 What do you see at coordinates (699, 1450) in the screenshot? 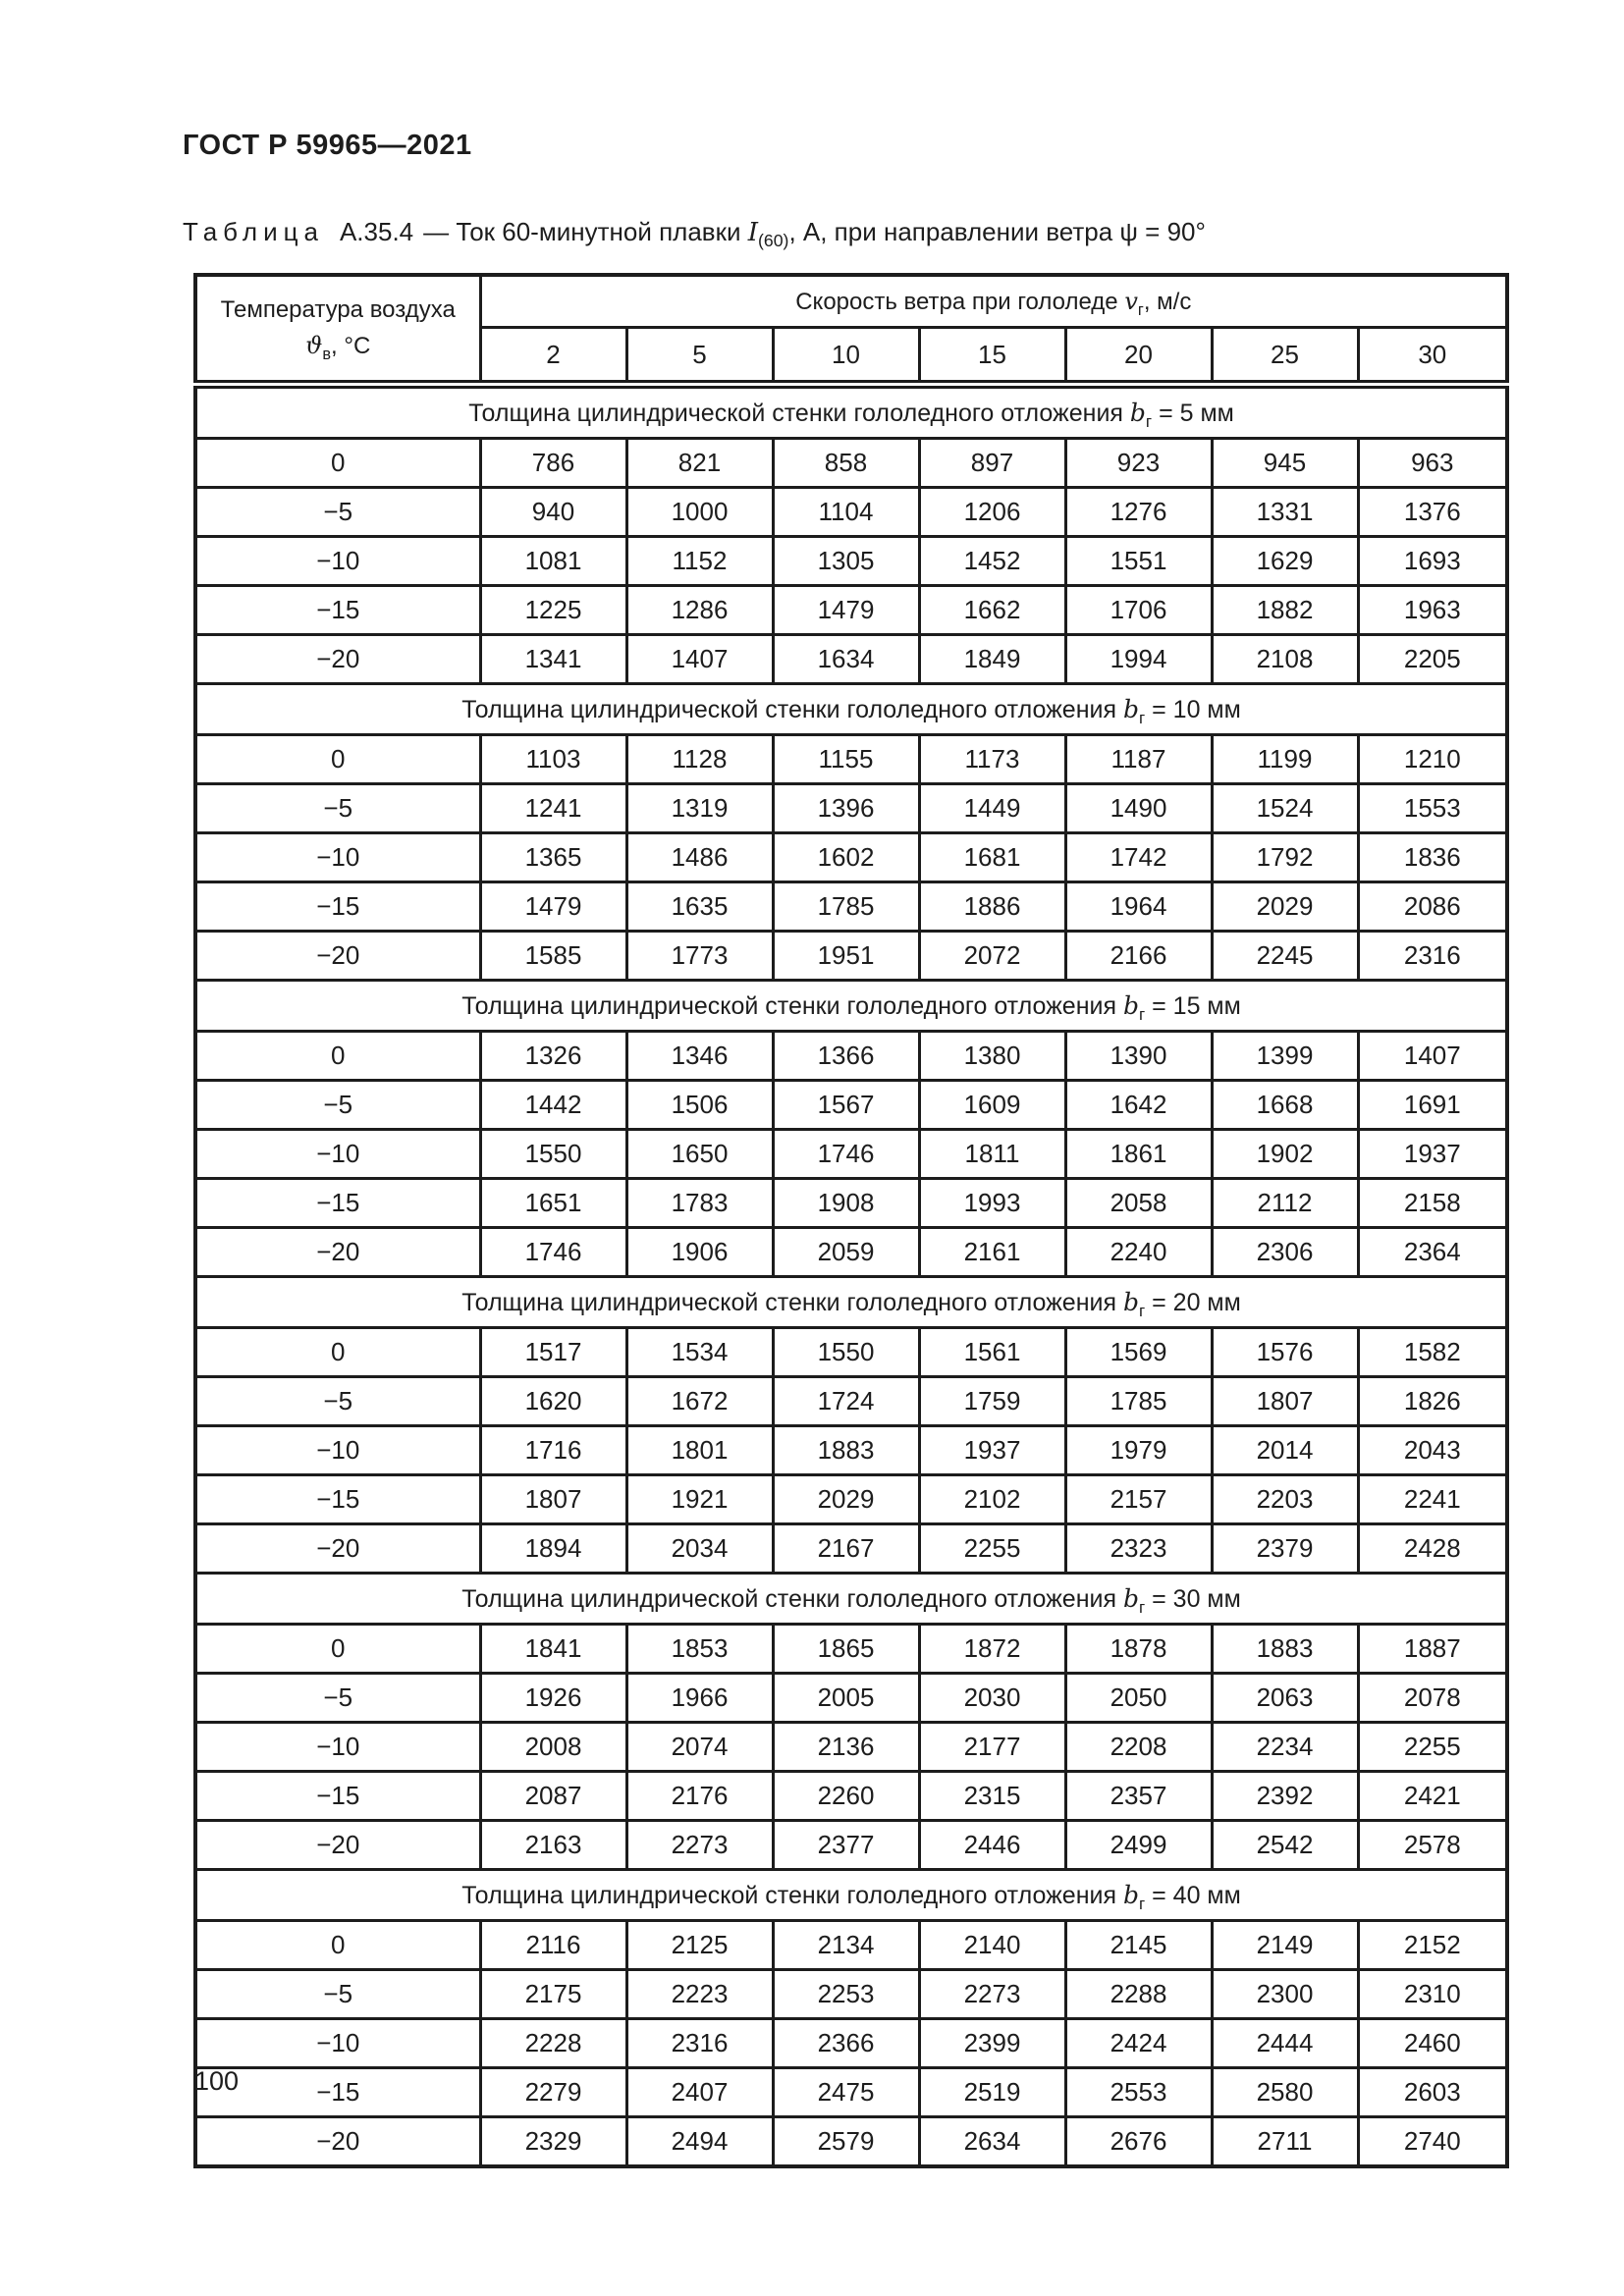
I see `value-cell: 1801` at bounding box center [699, 1450].